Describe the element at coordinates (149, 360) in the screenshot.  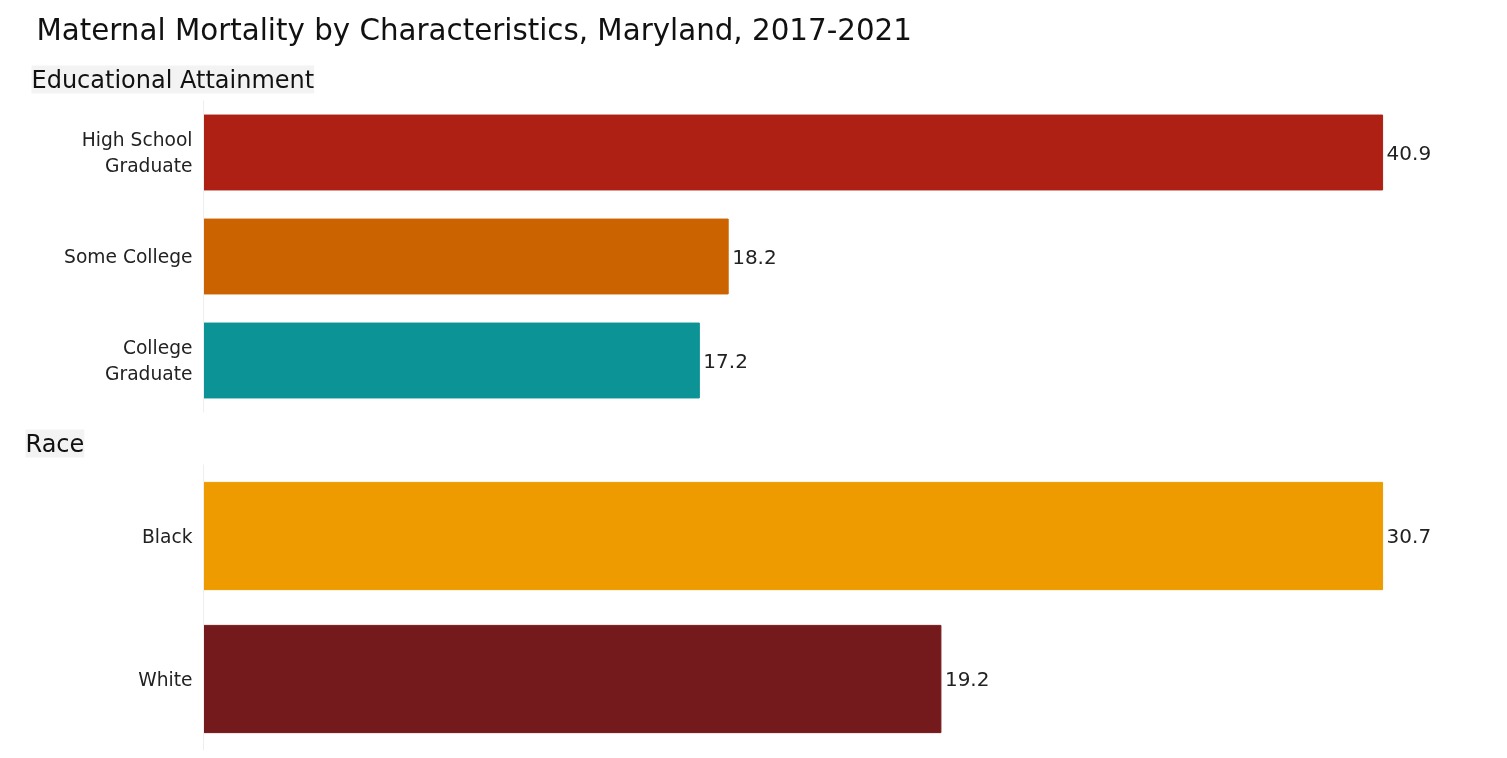
I see `y-tick-label: College Graduate` at that location.